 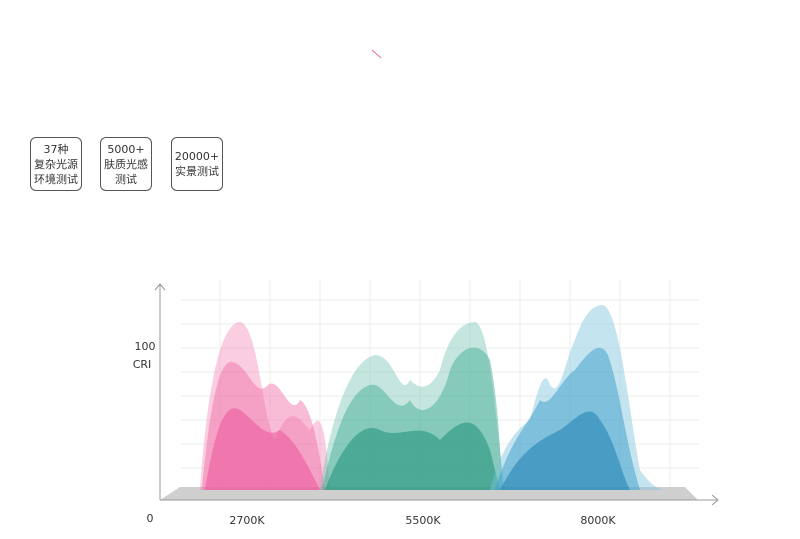 I want to click on decoration, so click(x=376, y=54).